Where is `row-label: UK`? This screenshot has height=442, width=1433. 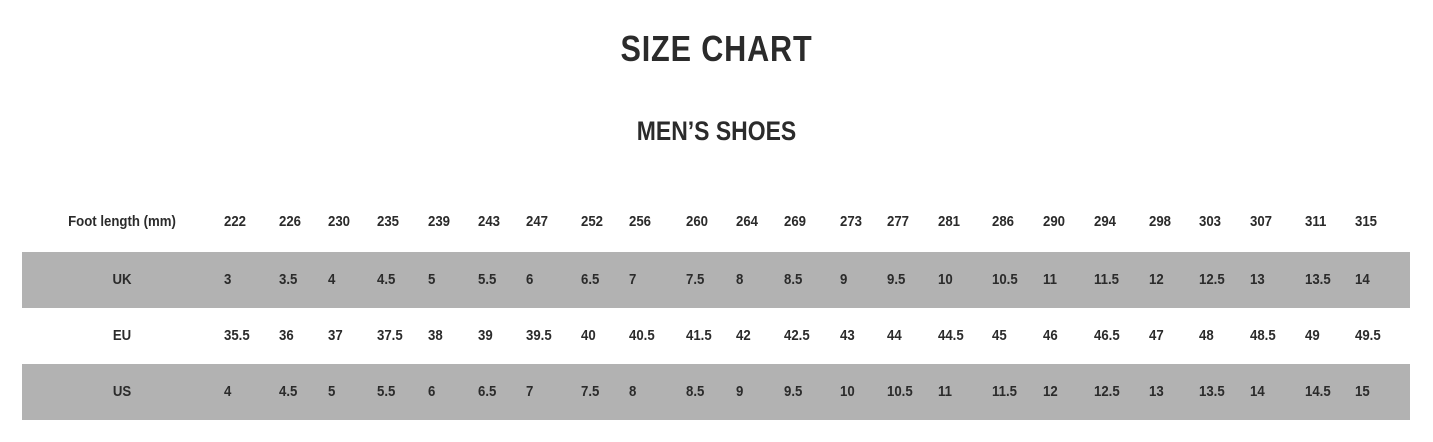 row-label: UK is located at coordinates (122, 279).